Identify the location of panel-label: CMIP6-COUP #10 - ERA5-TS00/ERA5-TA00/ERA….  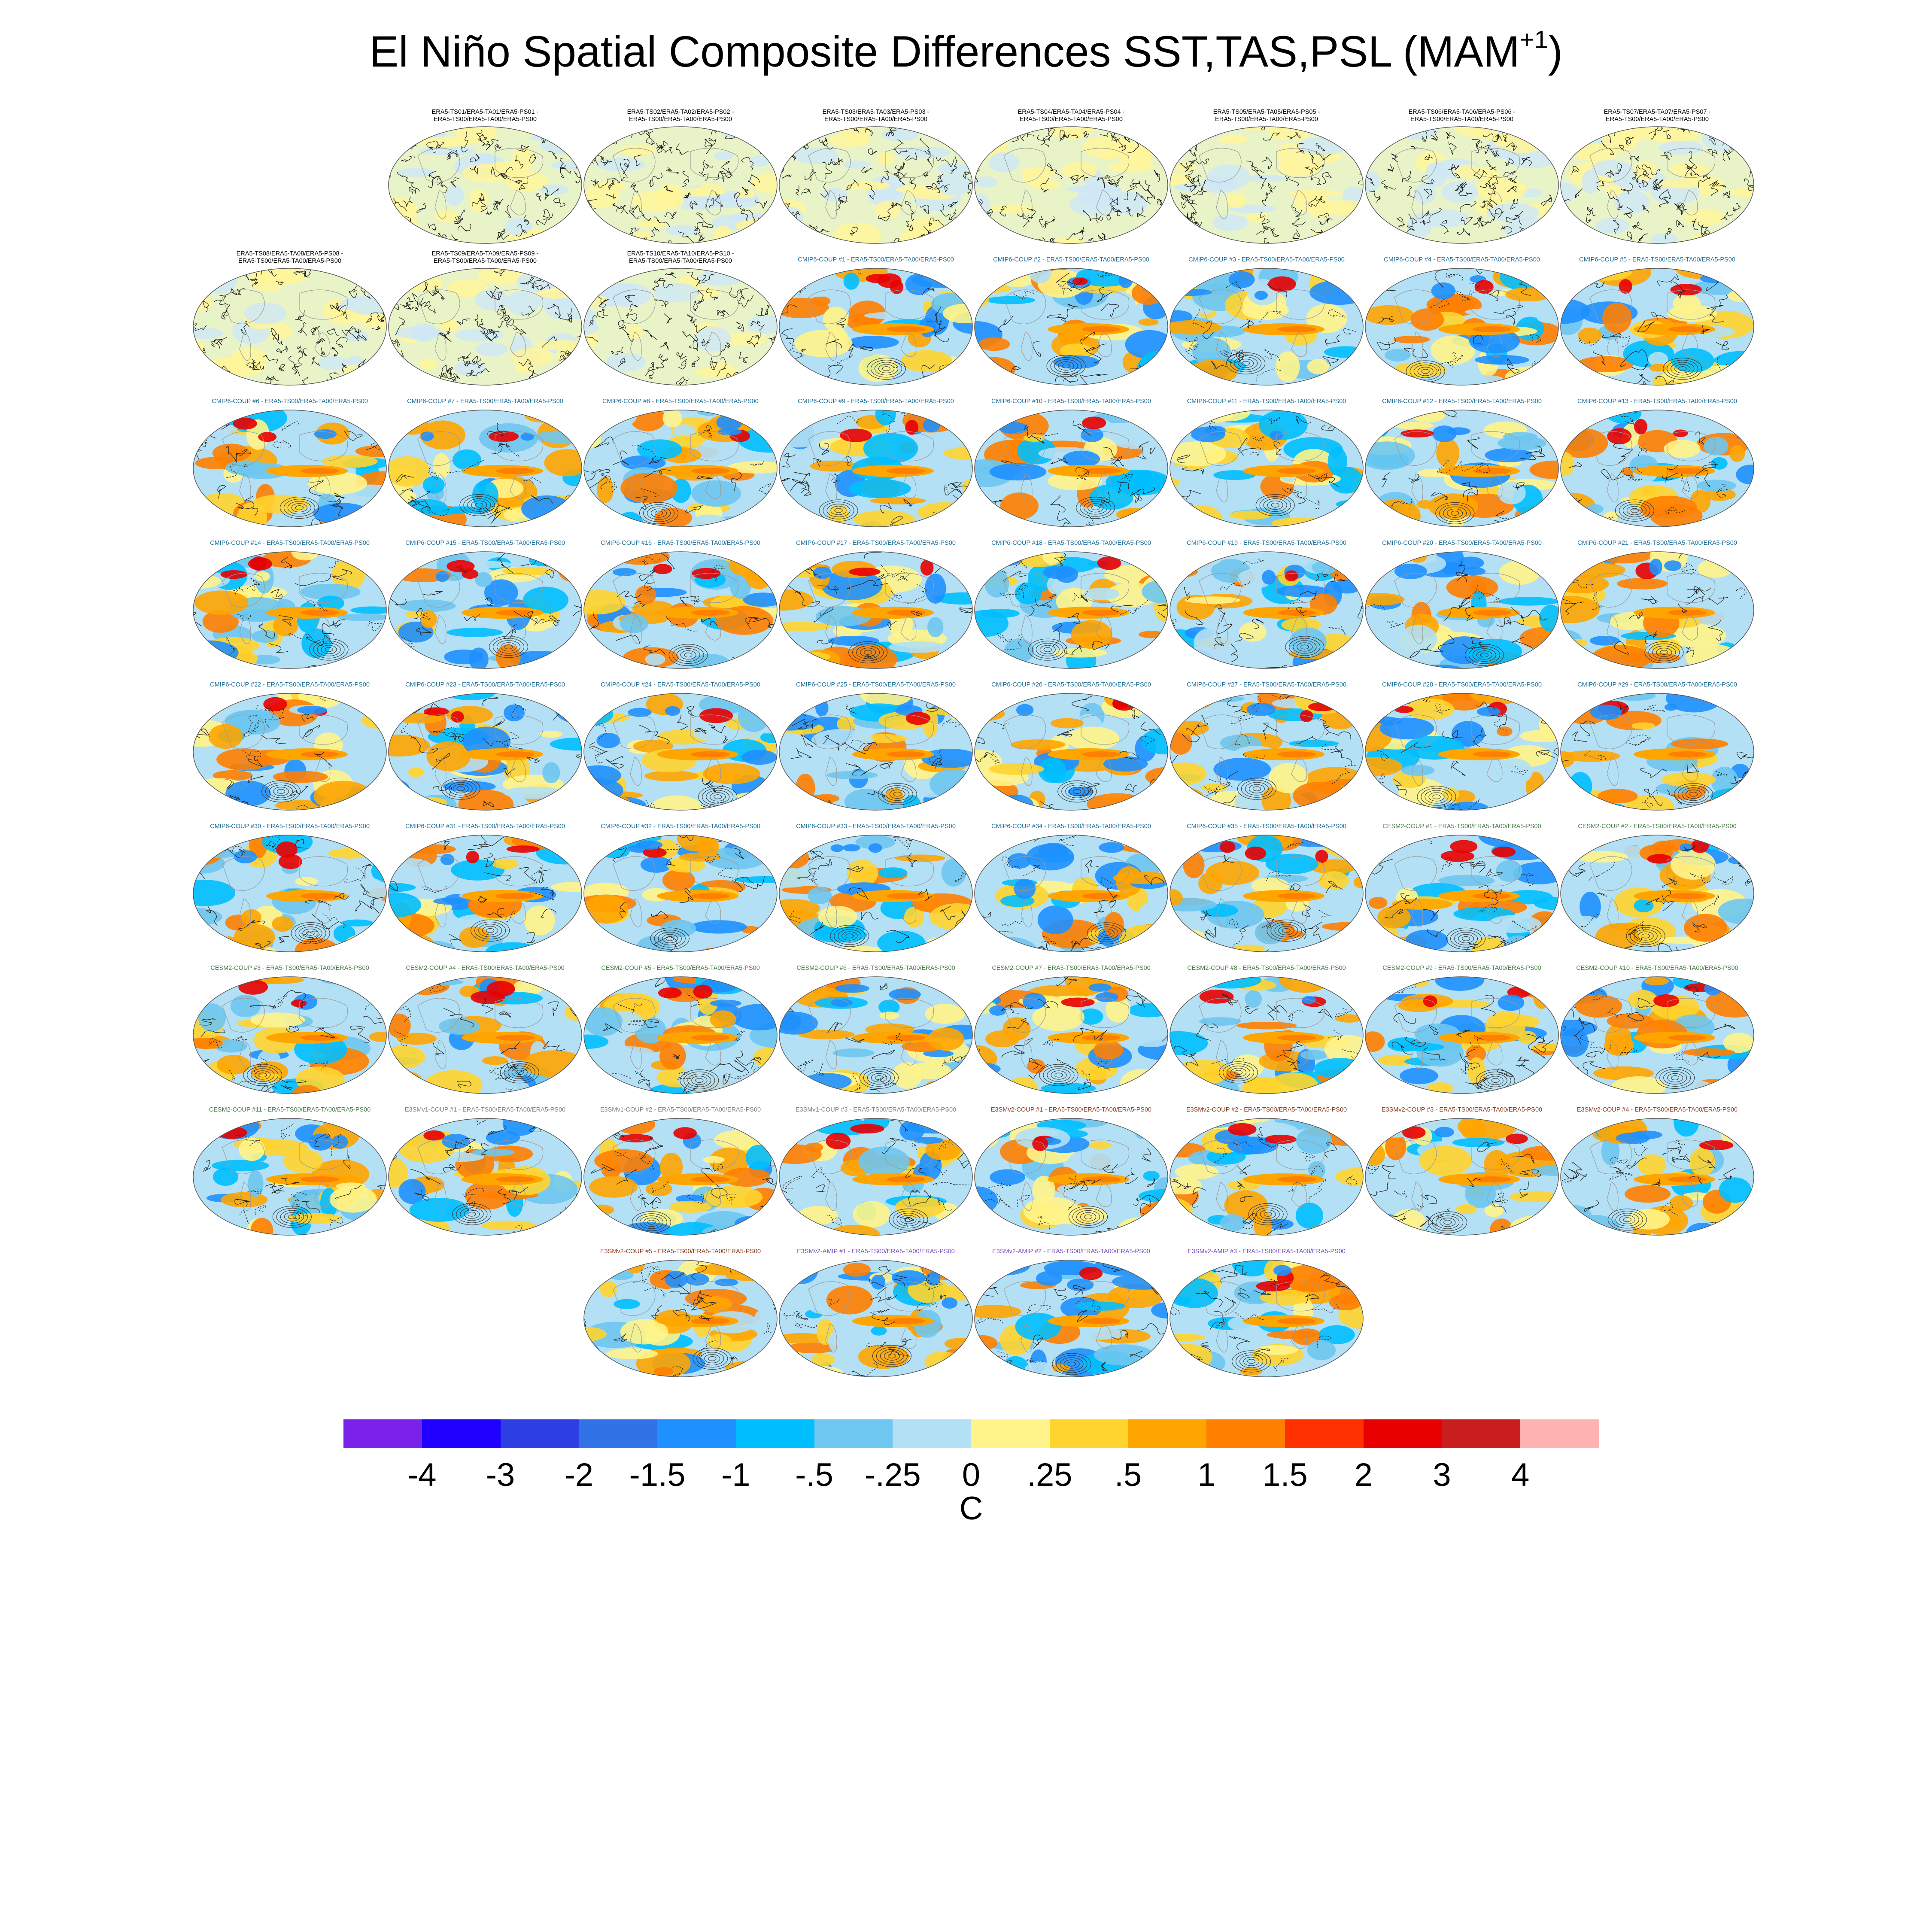
(1071, 401).